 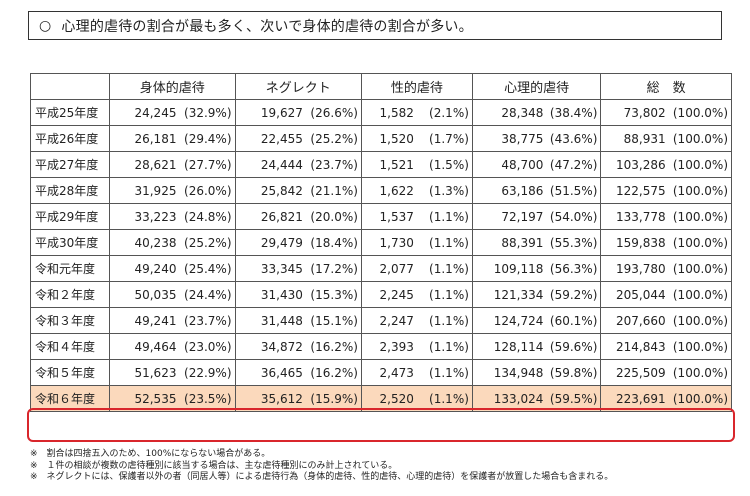 I want to click on cell-physical: 50,035, so click(x=144, y=294).